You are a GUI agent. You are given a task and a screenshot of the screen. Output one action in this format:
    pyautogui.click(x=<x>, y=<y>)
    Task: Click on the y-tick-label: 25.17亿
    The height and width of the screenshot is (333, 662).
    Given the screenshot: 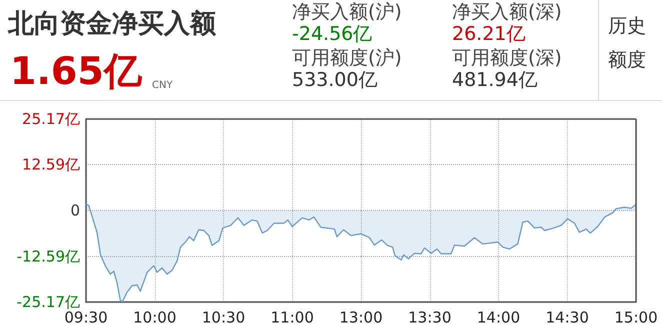 What is the action you would take?
    pyautogui.click(x=51, y=119)
    